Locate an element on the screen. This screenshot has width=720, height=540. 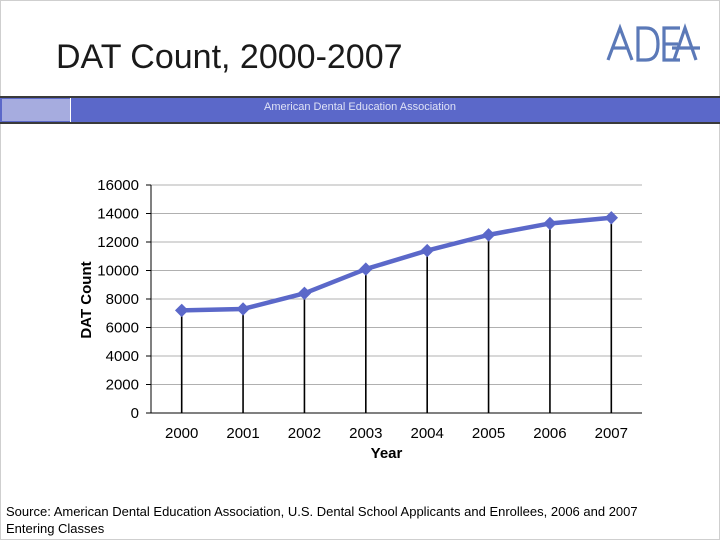
x-tick-label: 2003 is located at coordinates (365, 433).